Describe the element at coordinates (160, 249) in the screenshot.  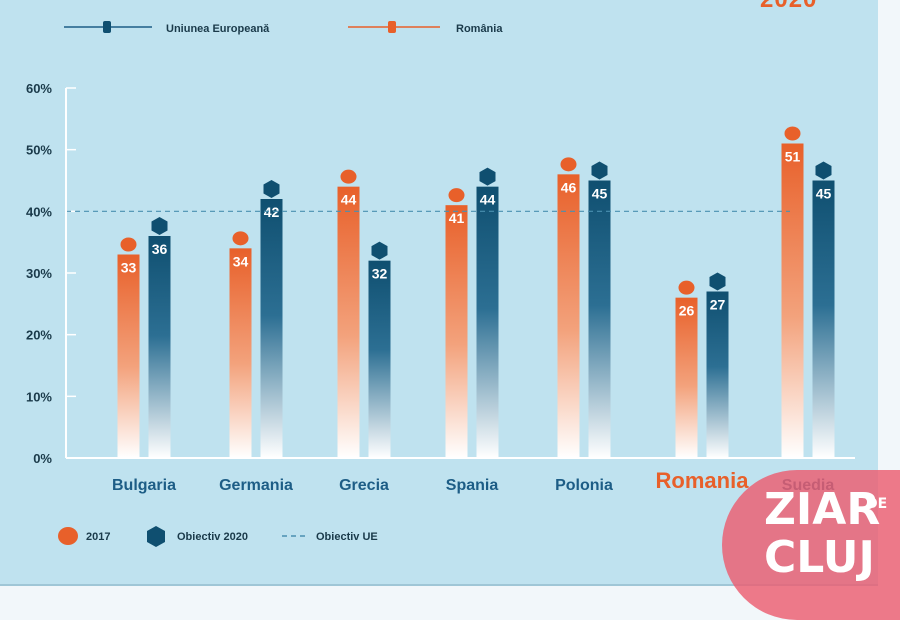
I see `bar-target-value: 36` at that location.